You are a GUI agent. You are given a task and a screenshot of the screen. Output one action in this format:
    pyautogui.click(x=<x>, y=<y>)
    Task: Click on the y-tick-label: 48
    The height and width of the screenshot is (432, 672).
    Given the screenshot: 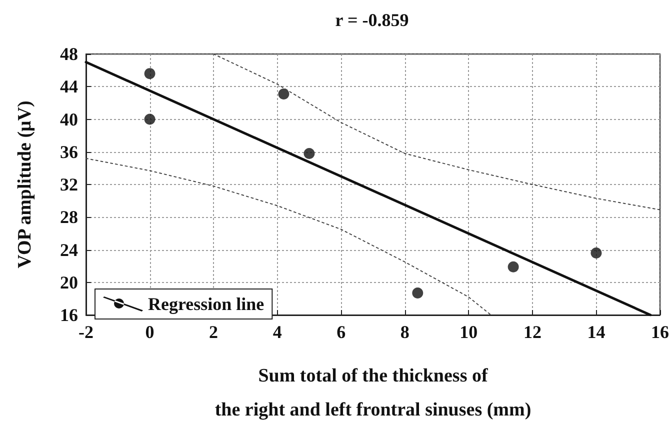 What is the action you would take?
    pyautogui.click(x=69, y=54)
    